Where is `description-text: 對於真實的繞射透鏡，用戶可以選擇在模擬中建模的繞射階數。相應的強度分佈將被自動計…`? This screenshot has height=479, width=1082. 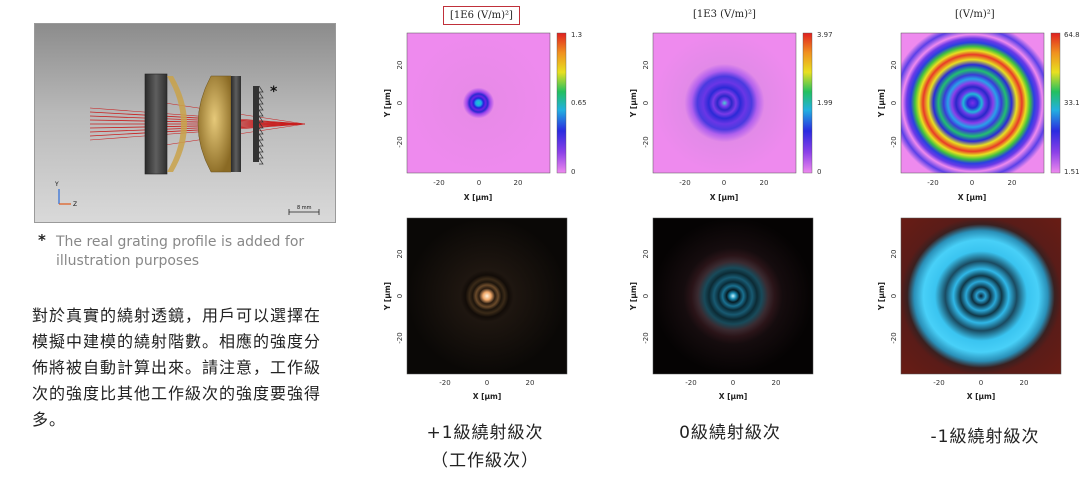
description-text: 對於真實的繞射透鏡，用戶可以選擇在模擬中建模的繞射階數。相應的強度分佈將被自動計… is located at coordinates (177, 367).